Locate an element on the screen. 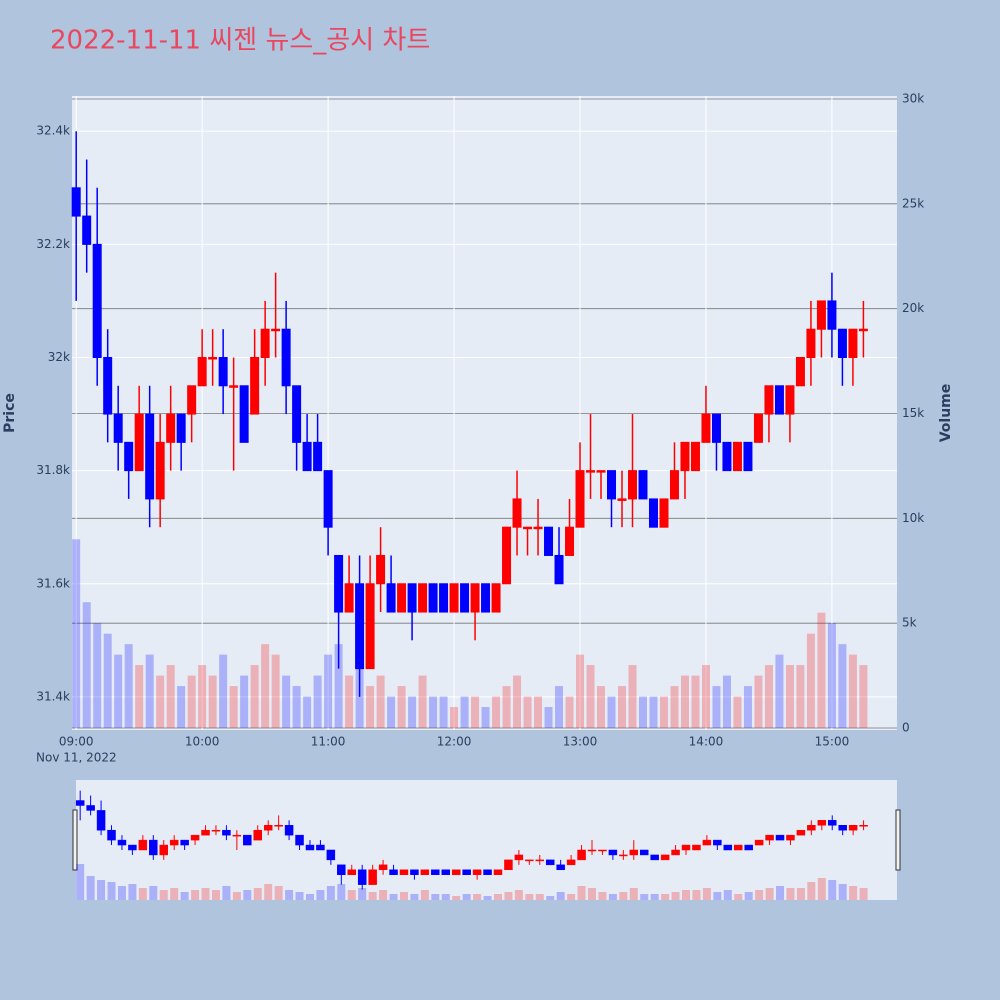 The height and width of the screenshot is (1000, 1000). y-tick-label: 31.8k is located at coordinates (53, 470).